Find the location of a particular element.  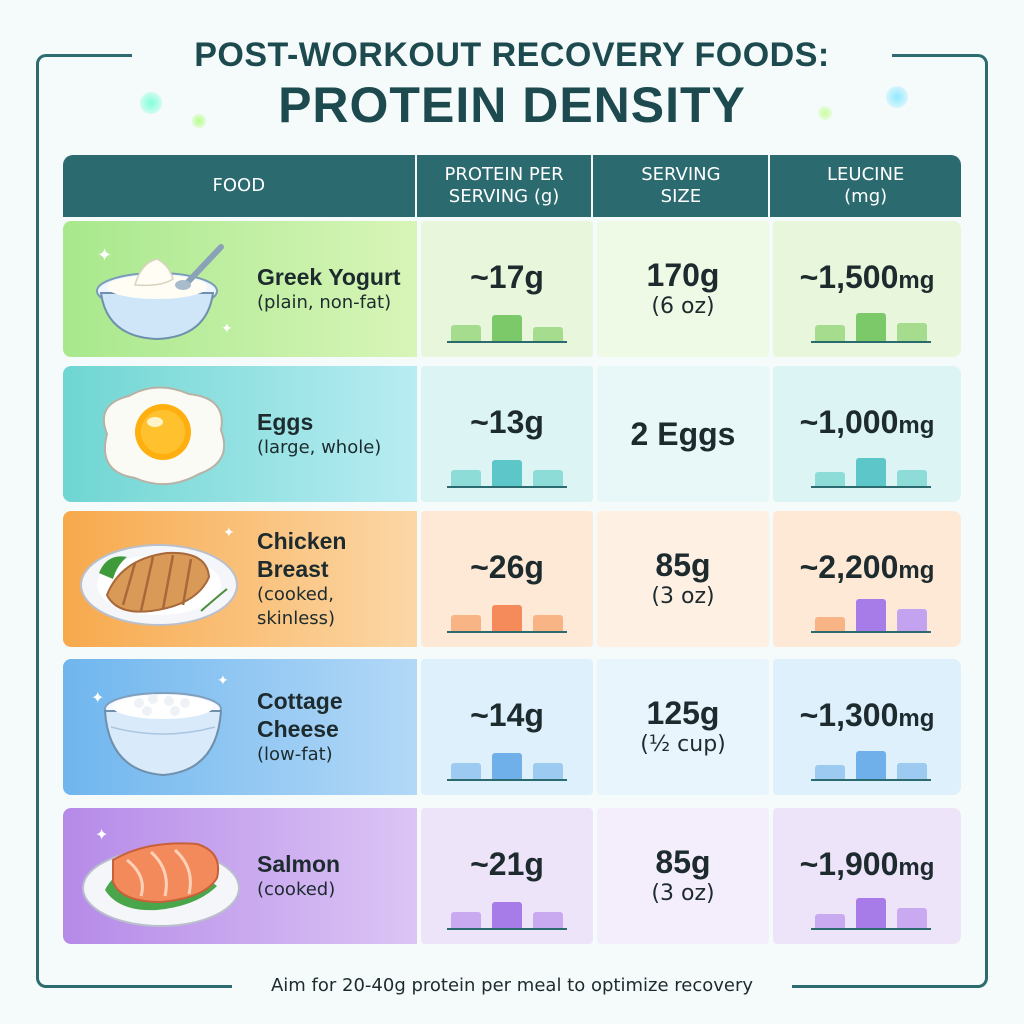

leucine-cell: ~2,200mg is located at coordinates (867, 579).